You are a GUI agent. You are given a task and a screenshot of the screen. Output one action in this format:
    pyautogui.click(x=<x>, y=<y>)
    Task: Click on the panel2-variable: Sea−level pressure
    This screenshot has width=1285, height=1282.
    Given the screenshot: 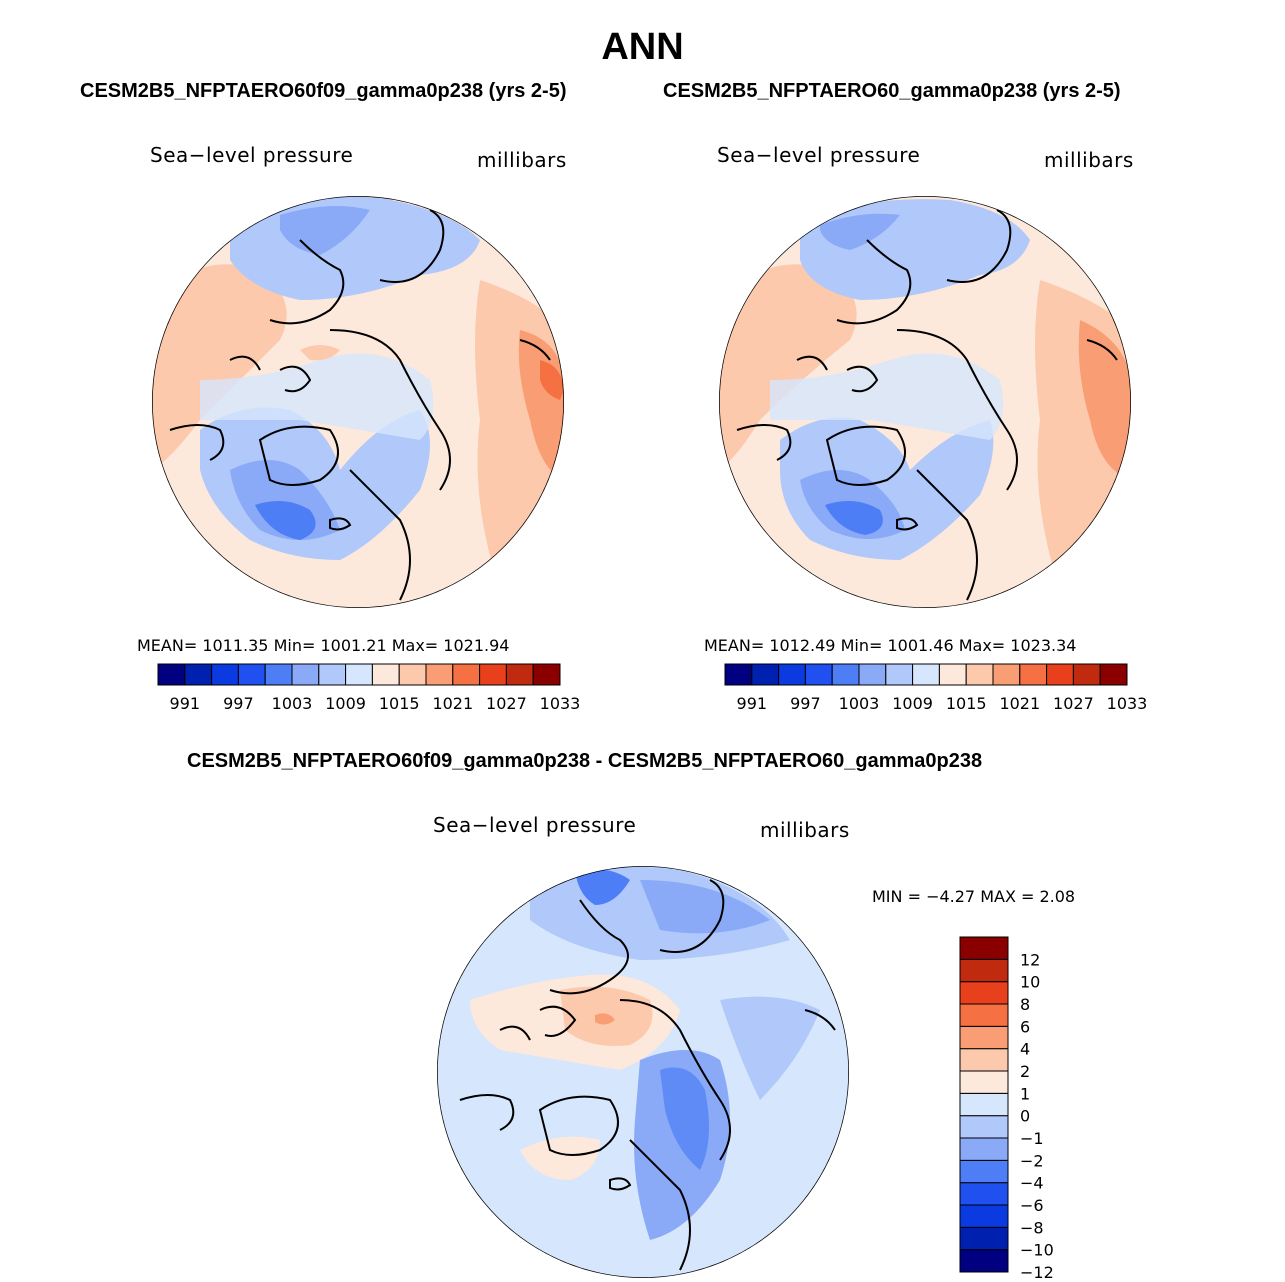 What is the action you would take?
    pyautogui.click(x=819, y=155)
    